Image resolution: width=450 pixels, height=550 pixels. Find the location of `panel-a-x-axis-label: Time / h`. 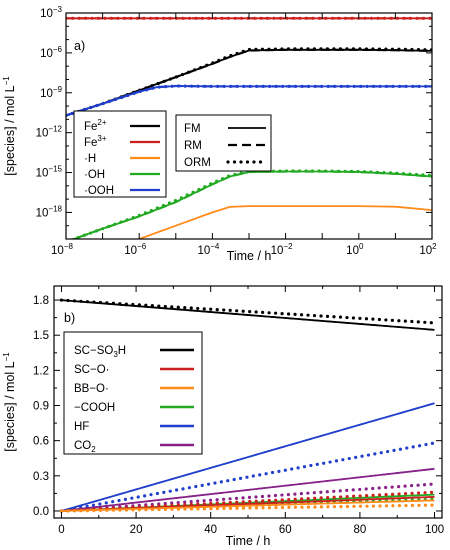

panel-a-x-axis-label: Time / h is located at coordinates (249, 256).